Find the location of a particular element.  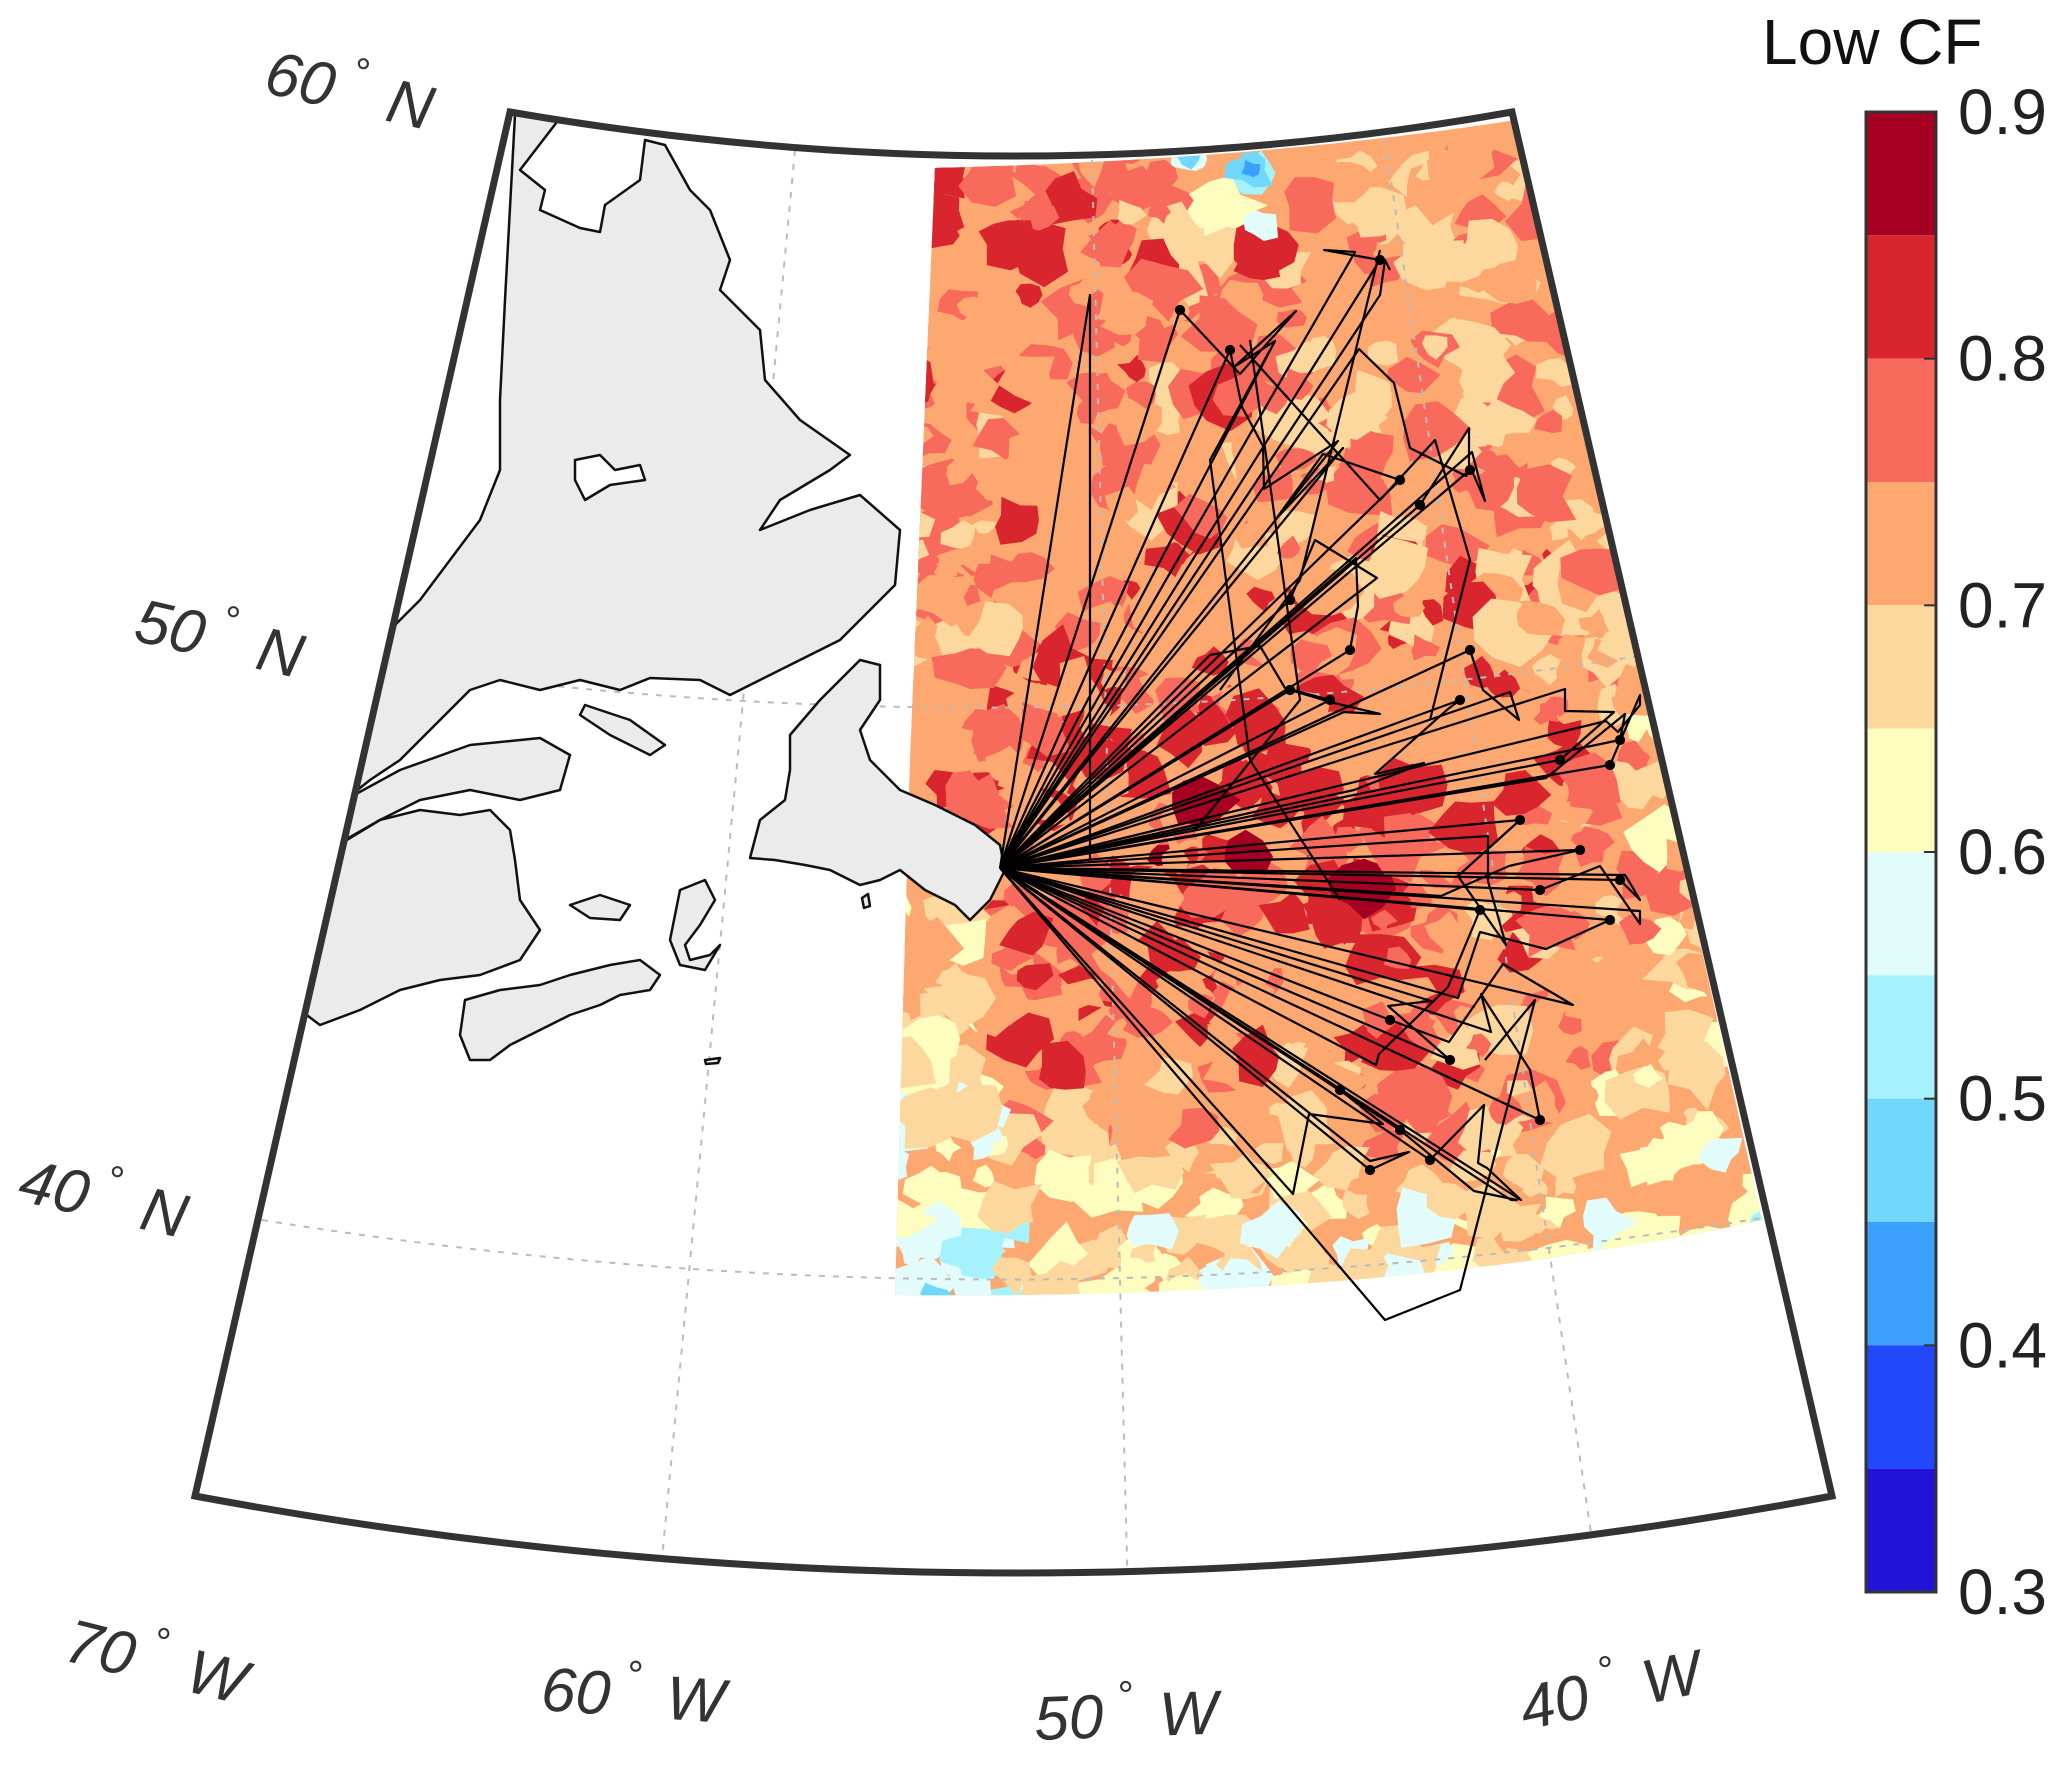

sable-island is located at coordinates (712, 1061).